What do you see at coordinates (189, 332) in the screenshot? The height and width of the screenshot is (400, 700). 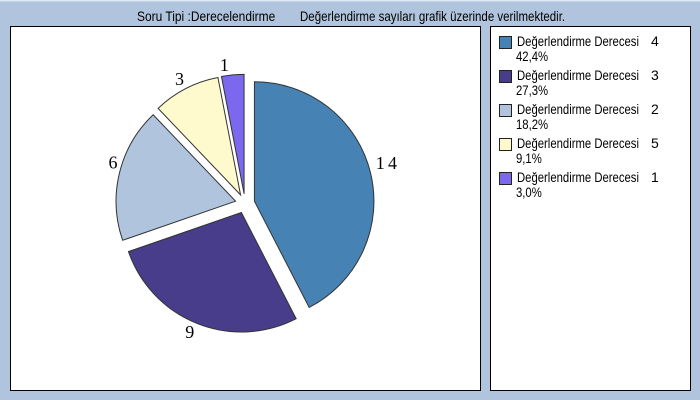 I see `svg-text: 9` at bounding box center [189, 332].